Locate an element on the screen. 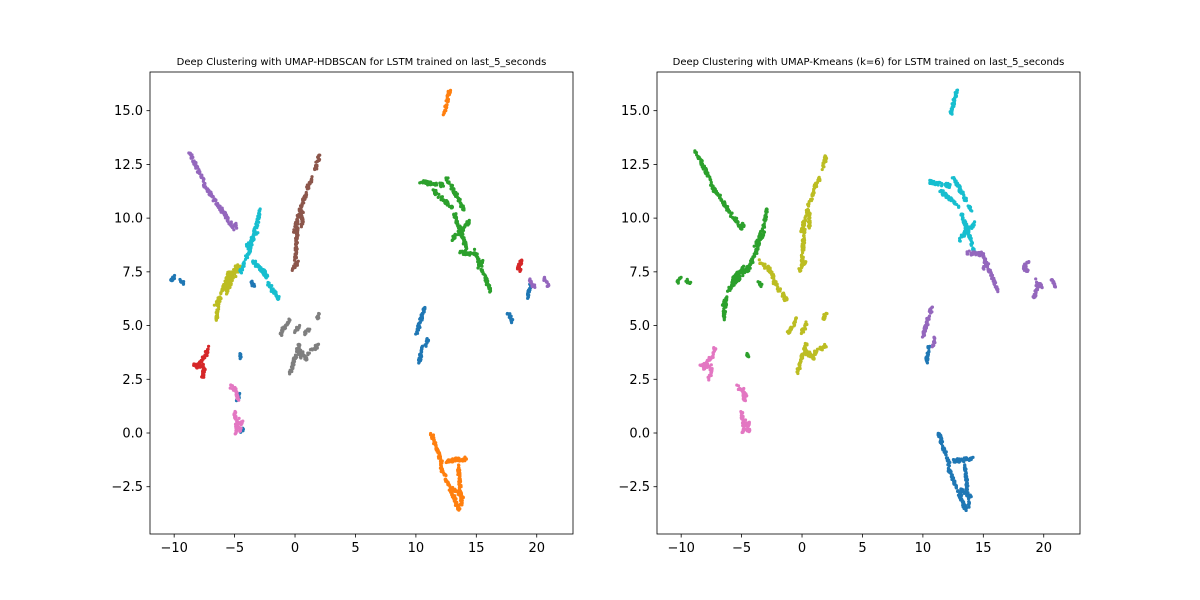  x-tick-label: 15 is located at coordinates (983, 548).